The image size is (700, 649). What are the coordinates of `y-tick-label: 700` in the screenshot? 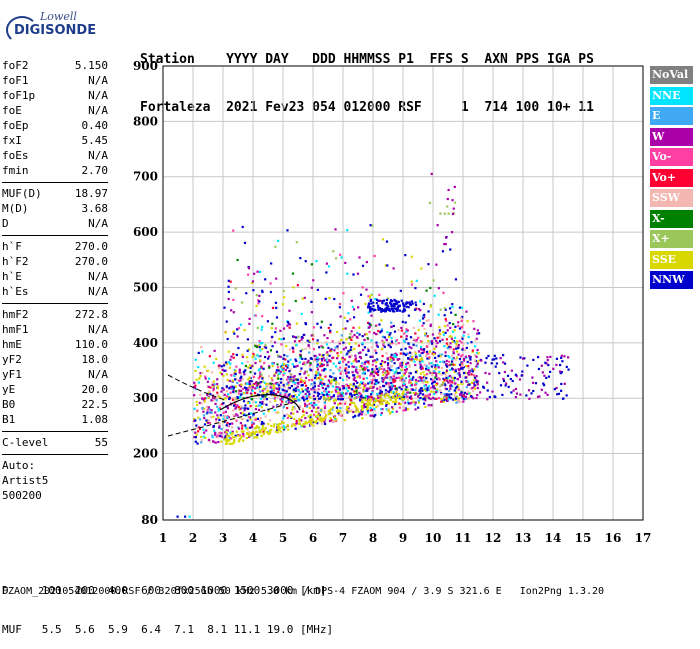 It's located at (145, 177).